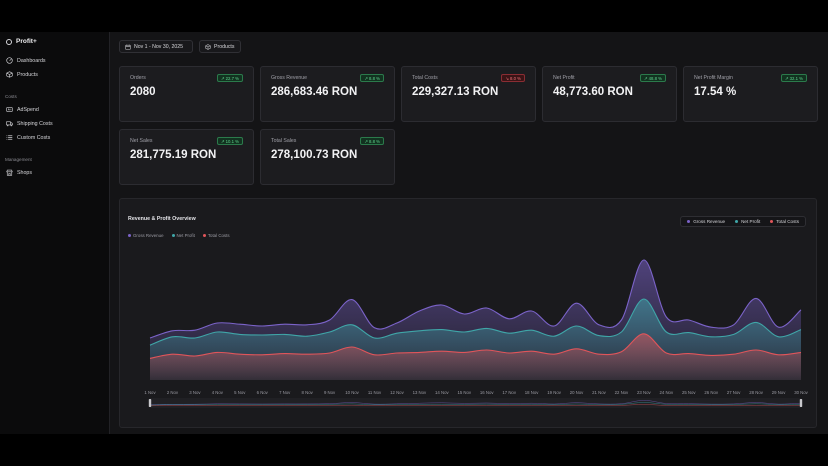 This screenshot has width=828, height=466. I want to click on sidebar-item-label: AdSpend, so click(28, 109).